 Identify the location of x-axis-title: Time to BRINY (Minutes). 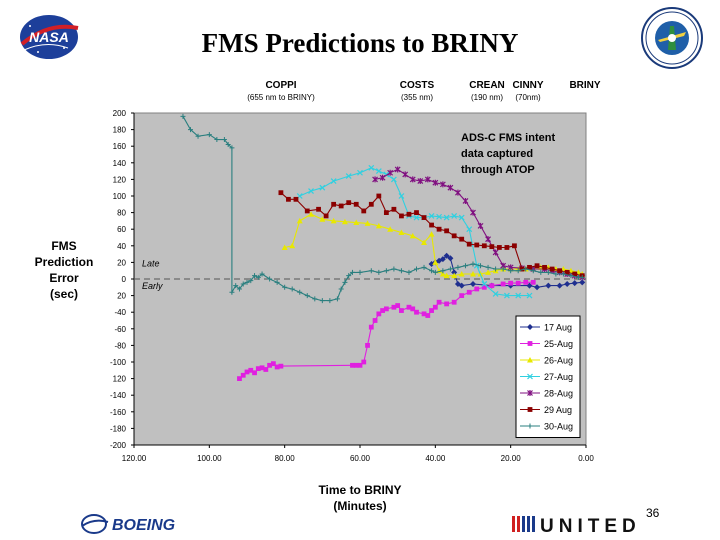
(360, 498).